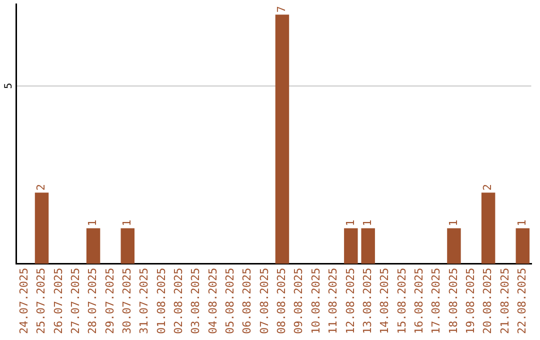 This screenshot has width=540, height=340. Describe the element at coordinates (93, 301) in the screenshot. I see `x-tick-label: 28.07.2025` at that location.